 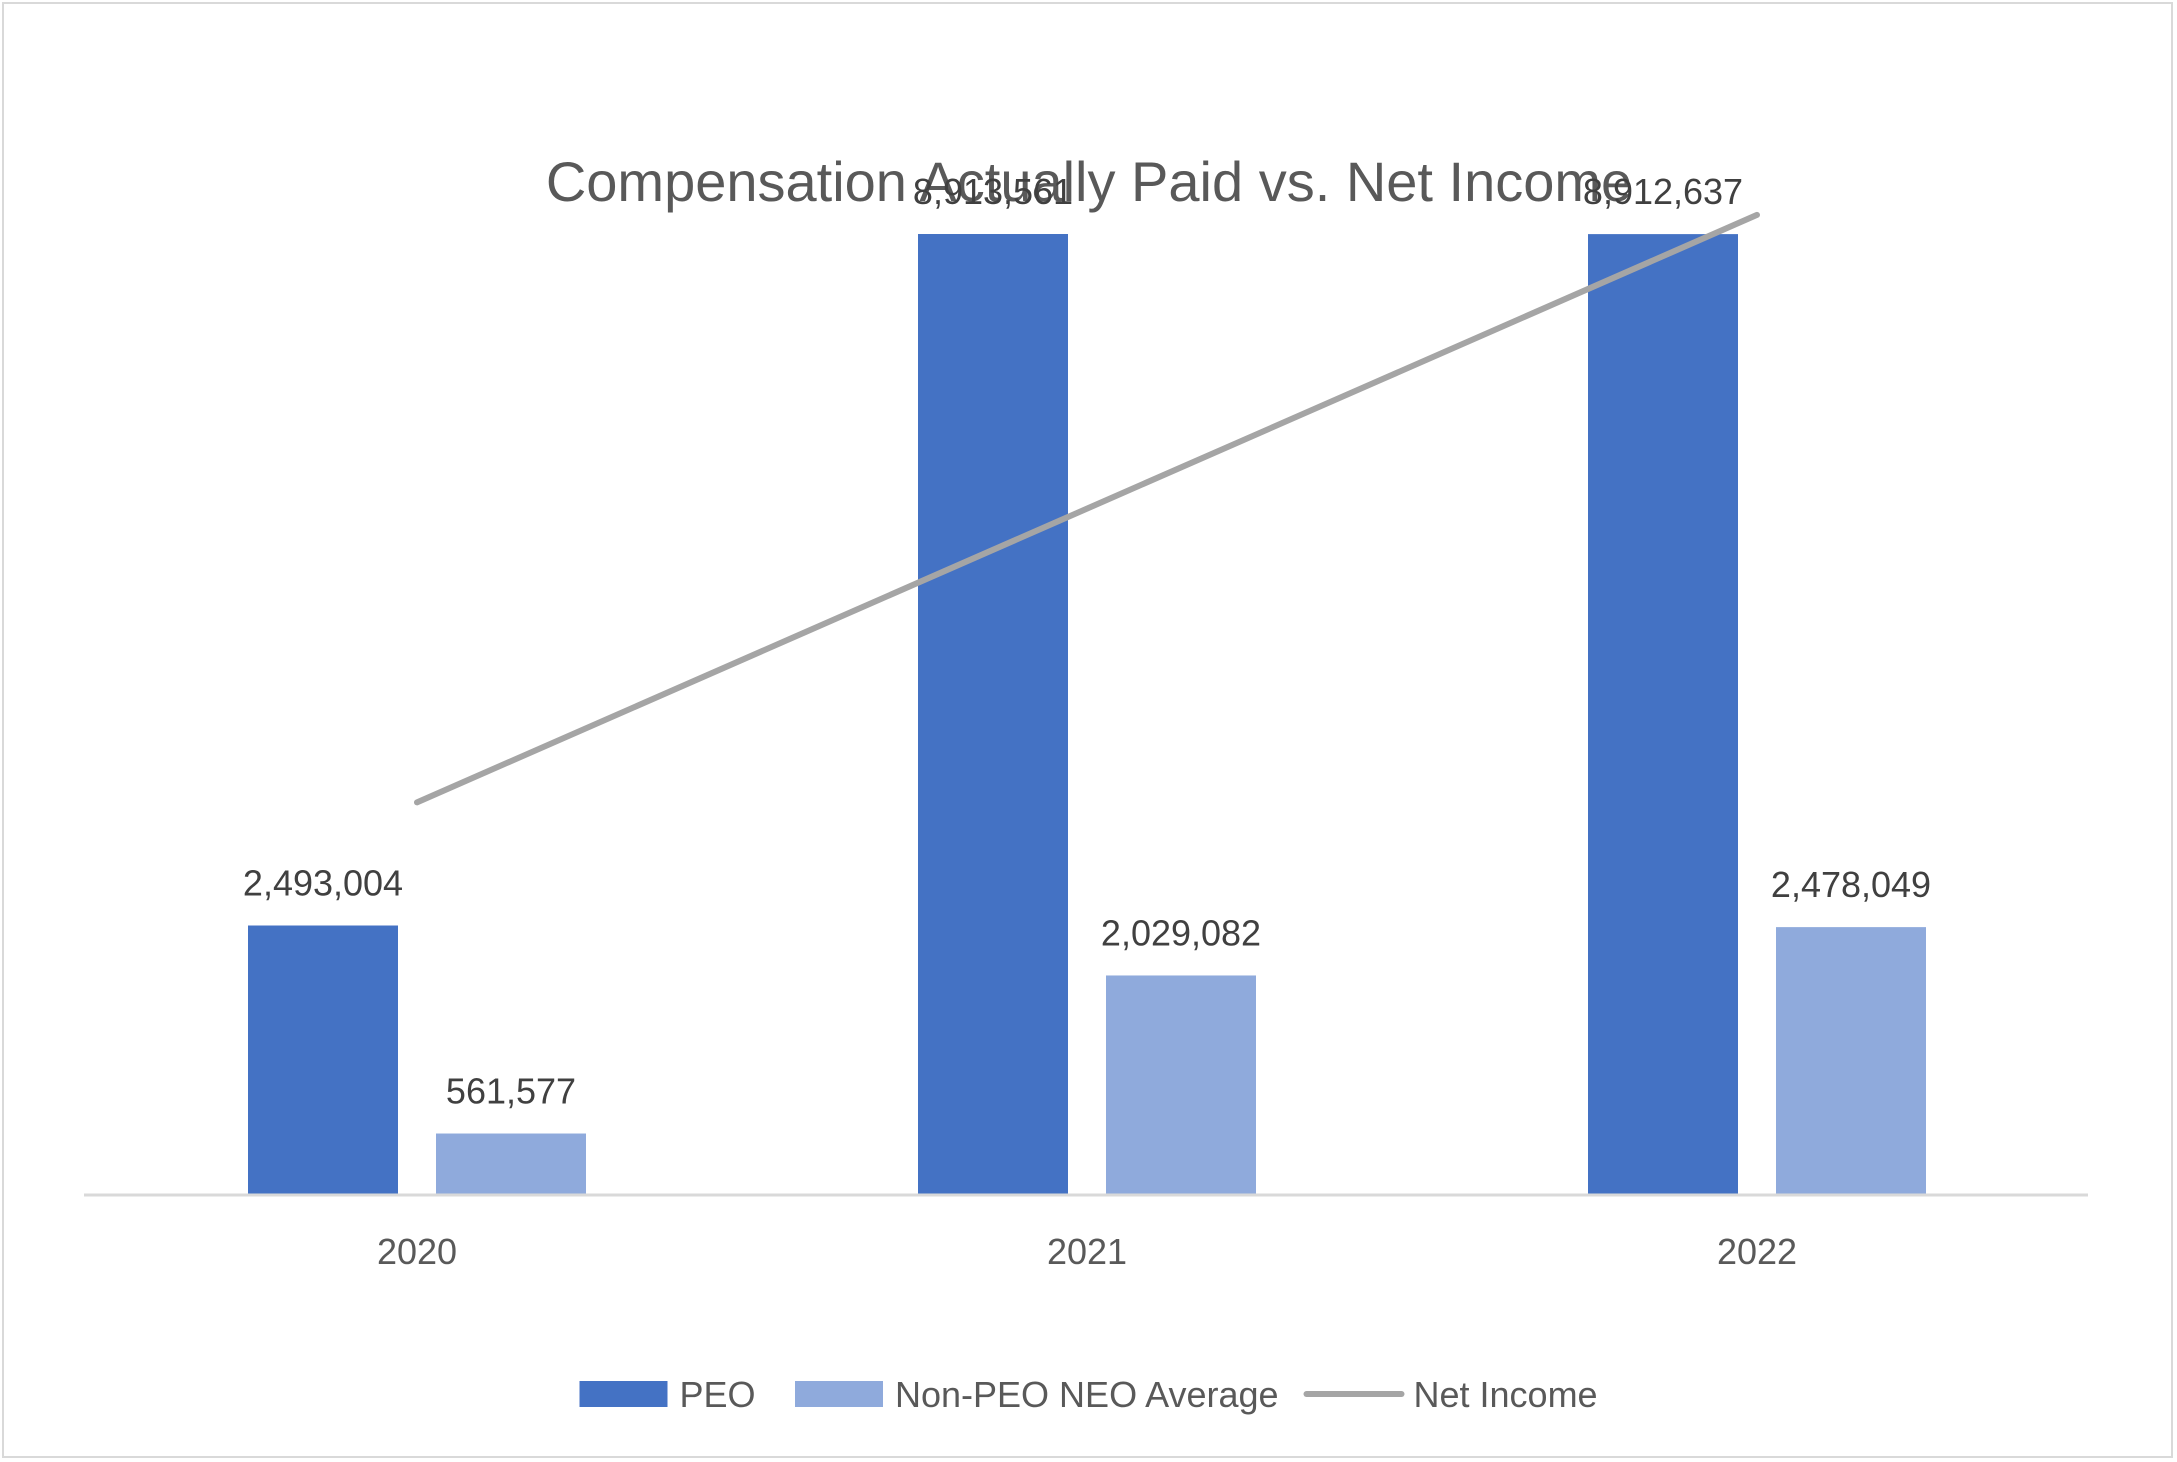 I want to click on data-label-non-peo-neo-average-2022: 2,478,049, so click(x=1851, y=884).